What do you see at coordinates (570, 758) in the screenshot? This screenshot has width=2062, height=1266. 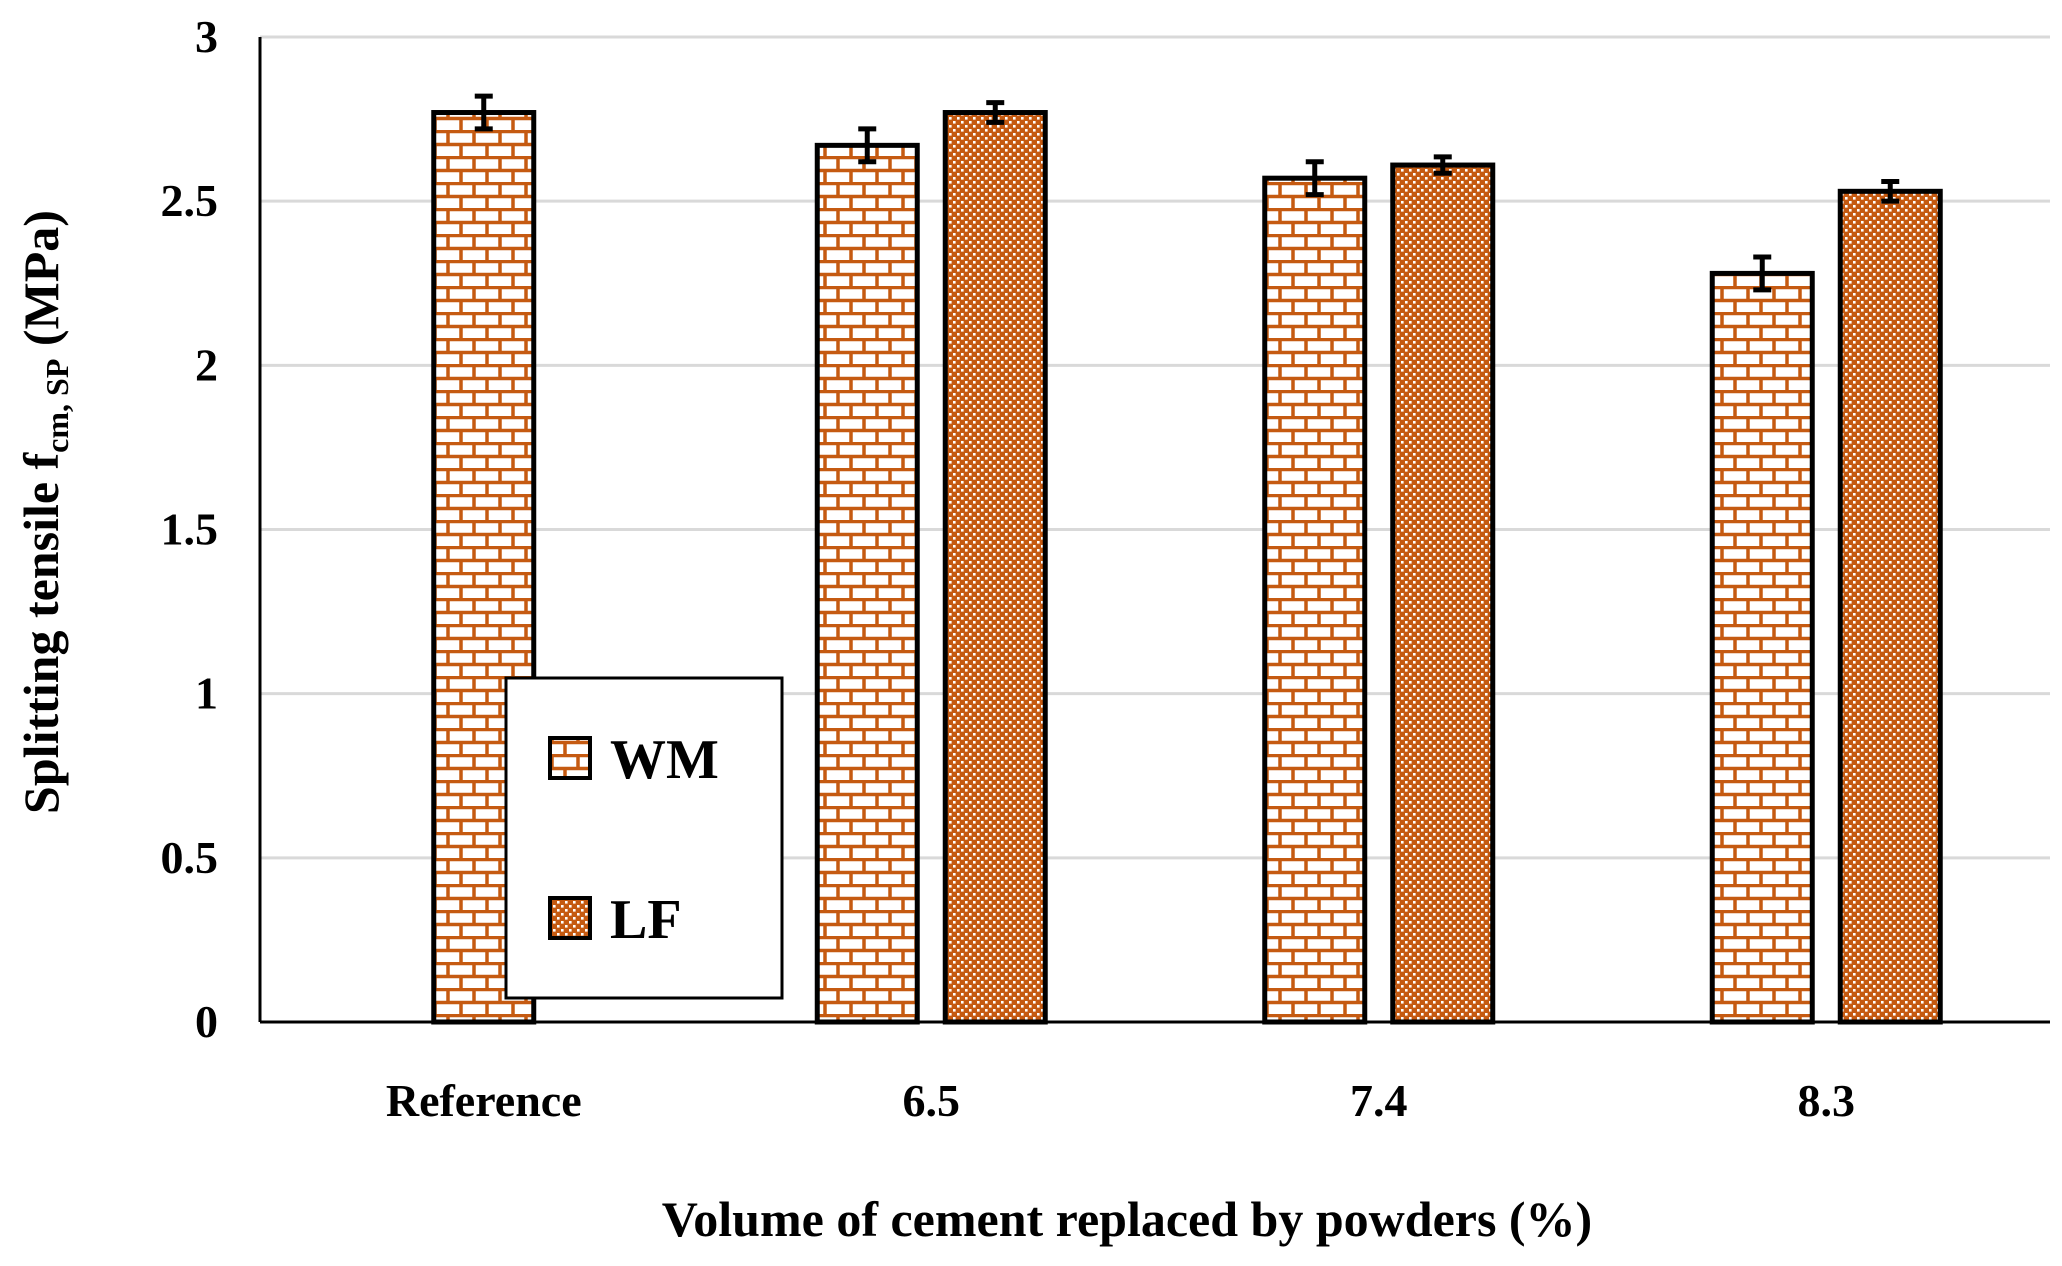 I see `legend-swatch-wm` at bounding box center [570, 758].